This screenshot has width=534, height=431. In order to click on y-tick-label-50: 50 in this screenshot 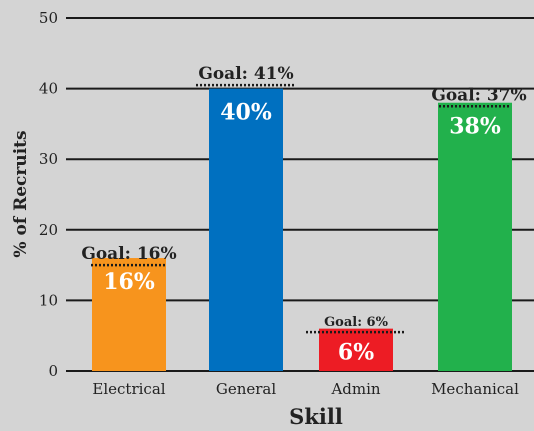, I will do `click(48, 18)`.